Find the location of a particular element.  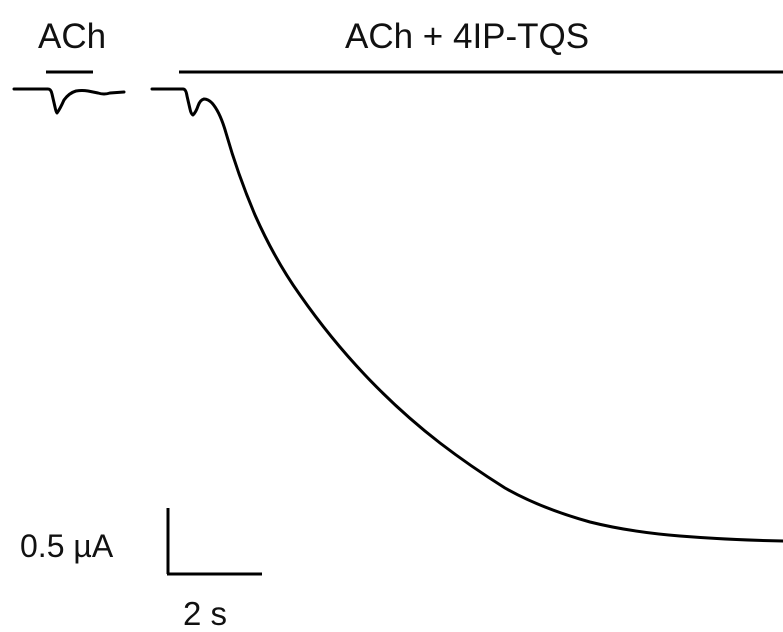

ach-4iptqs-label: ACh + 4IP-TQS is located at coordinates (467, 36).